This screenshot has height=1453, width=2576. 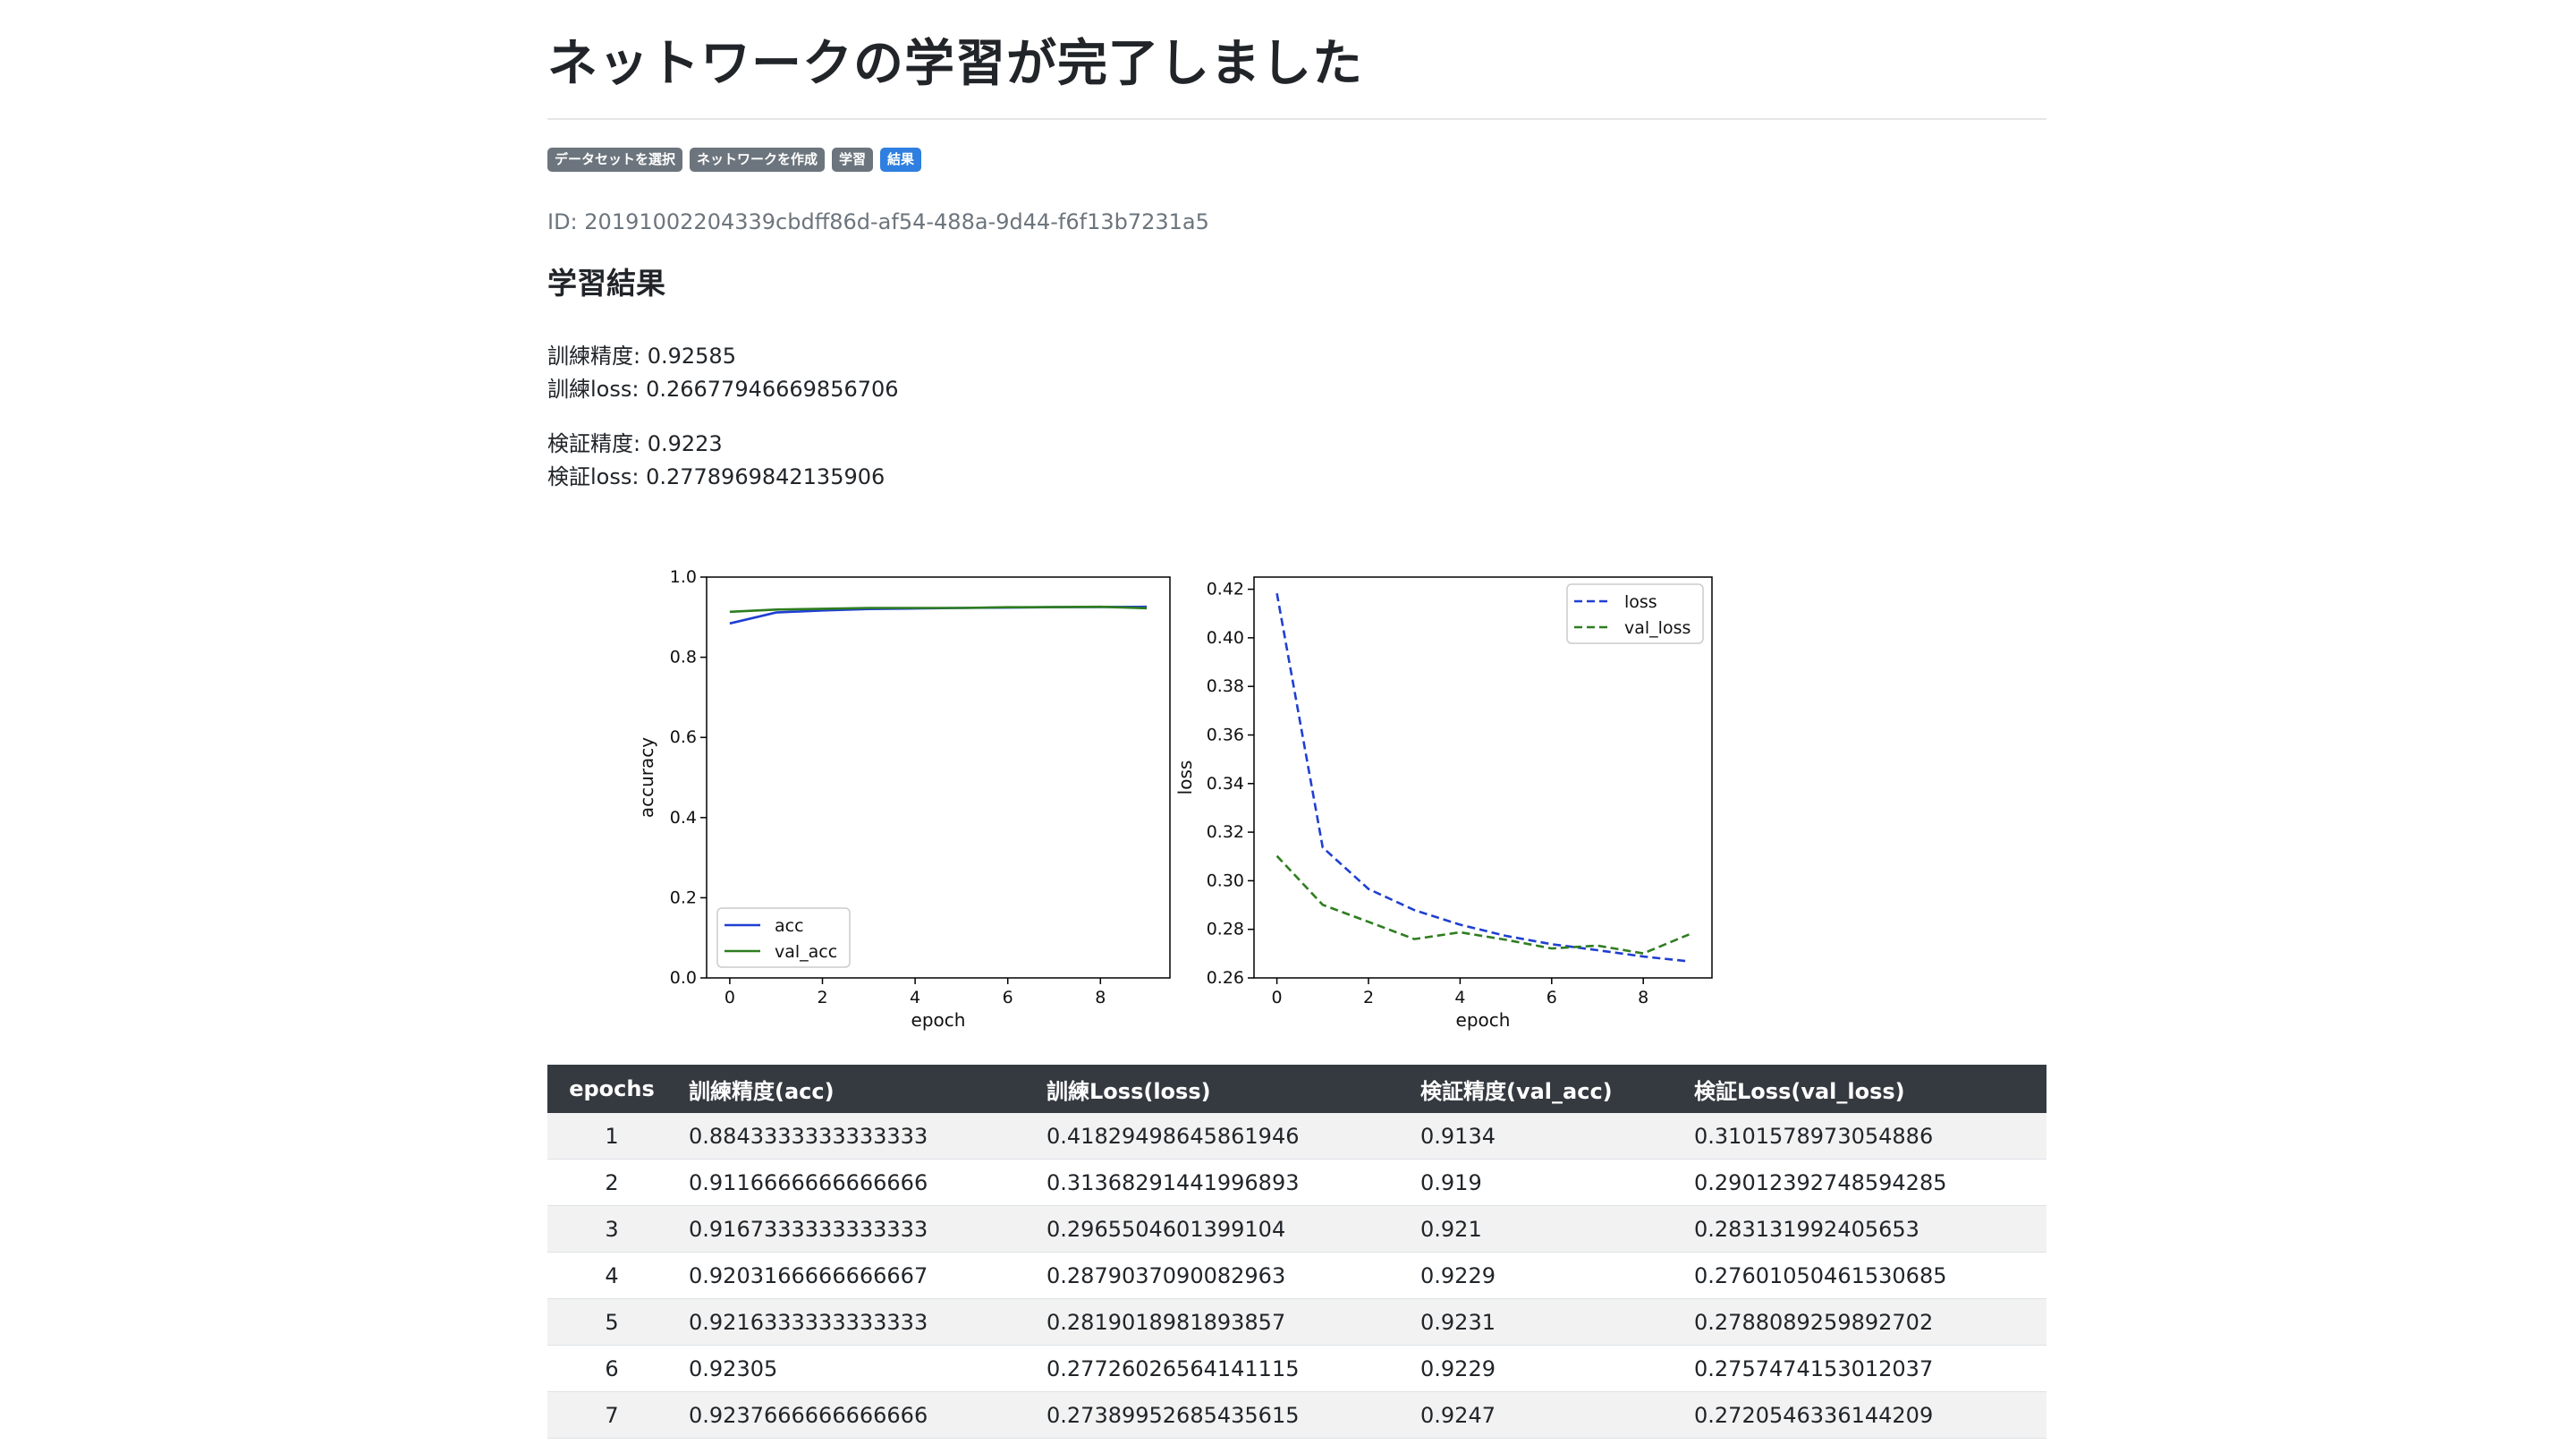 What do you see at coordinates (1657, 628) in the screenshot?
I see `legend-label-val-loss: val_loss` at bounding box center [1657, 628].